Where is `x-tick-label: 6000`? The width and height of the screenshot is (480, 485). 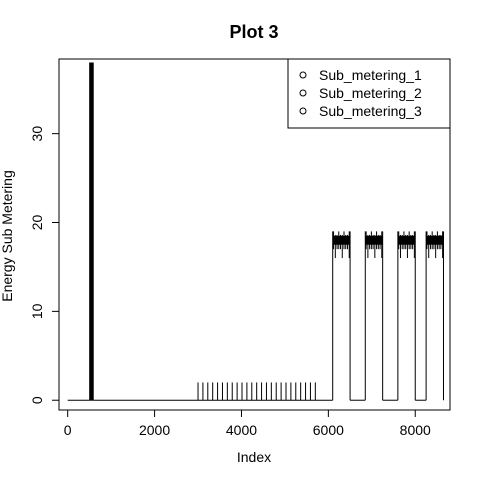 x-tick-label: 6000 is located at coordinates (328, 430).